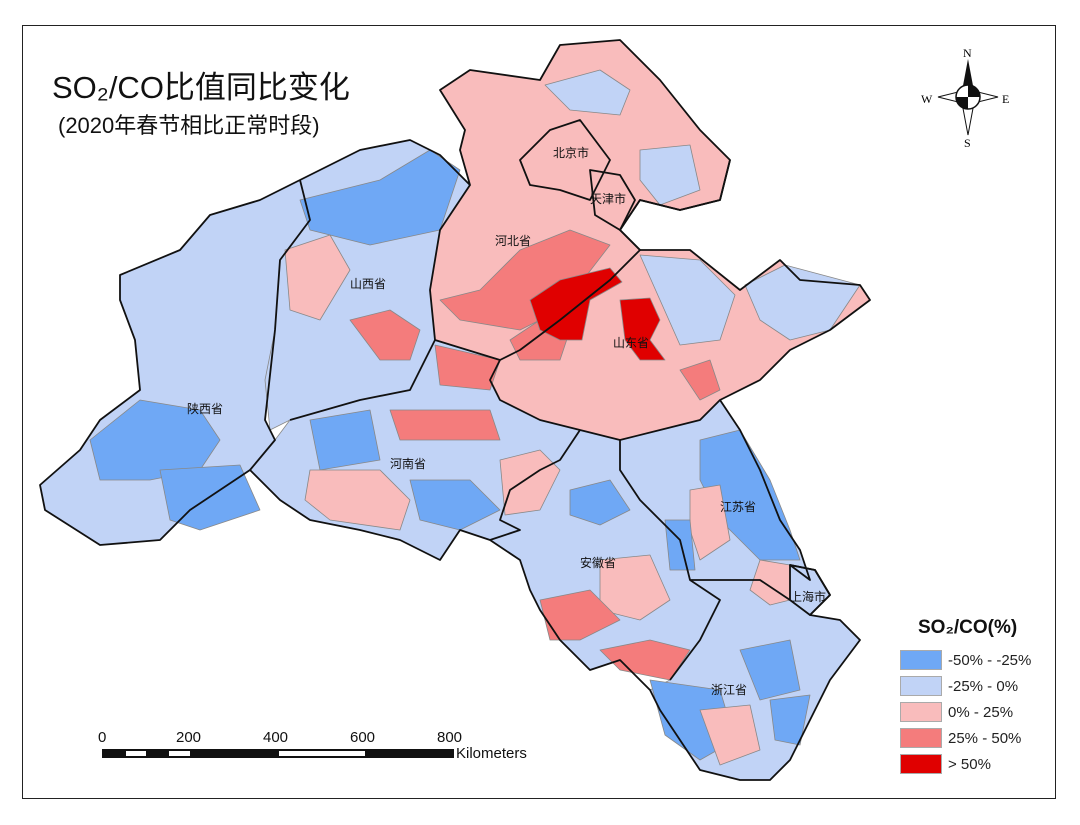 The height and width of the screenshot is (825, 1080). I want to click on scale-tick: 200, so click(189, 737).